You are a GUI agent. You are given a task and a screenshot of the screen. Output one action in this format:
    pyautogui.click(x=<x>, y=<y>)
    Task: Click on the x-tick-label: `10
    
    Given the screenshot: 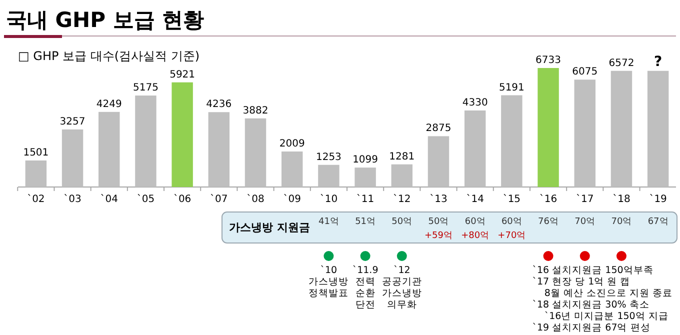 What is the action you would take?
    pyautogui.click(x=329, y=199)
    